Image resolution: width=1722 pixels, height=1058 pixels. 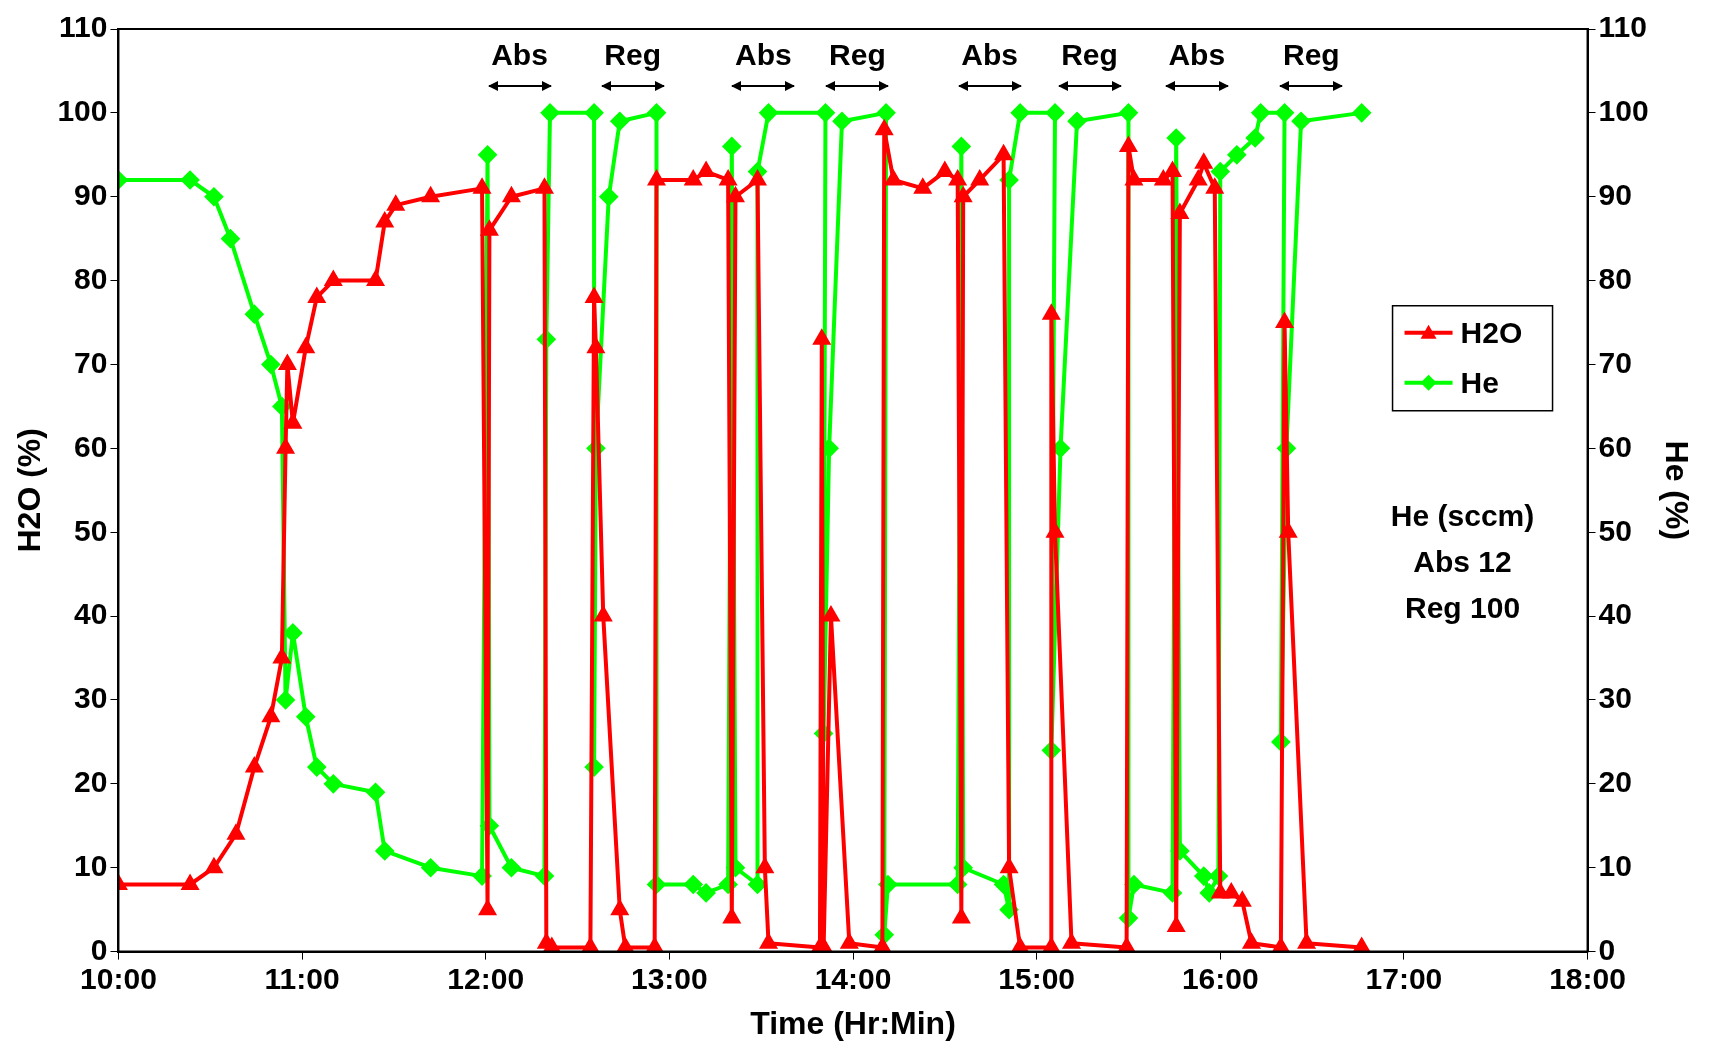 What do you see at coordinates (1676, 490) in the screenshot?
I see `y2-axis-title: He (%)` at bounding box center [1676, 490].